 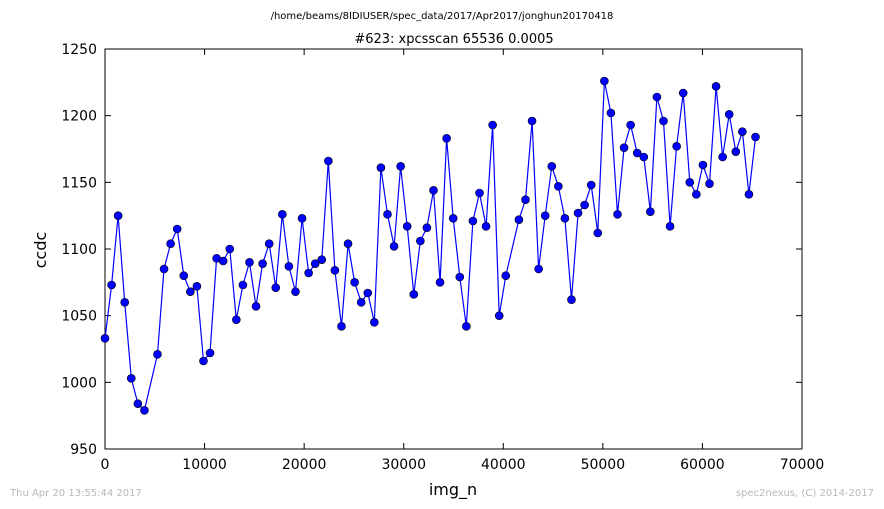 What do you see at coordinates (79, 317) in the screenshot?
I see `y-tick-label: 1050` at bounding box center [79, 317].